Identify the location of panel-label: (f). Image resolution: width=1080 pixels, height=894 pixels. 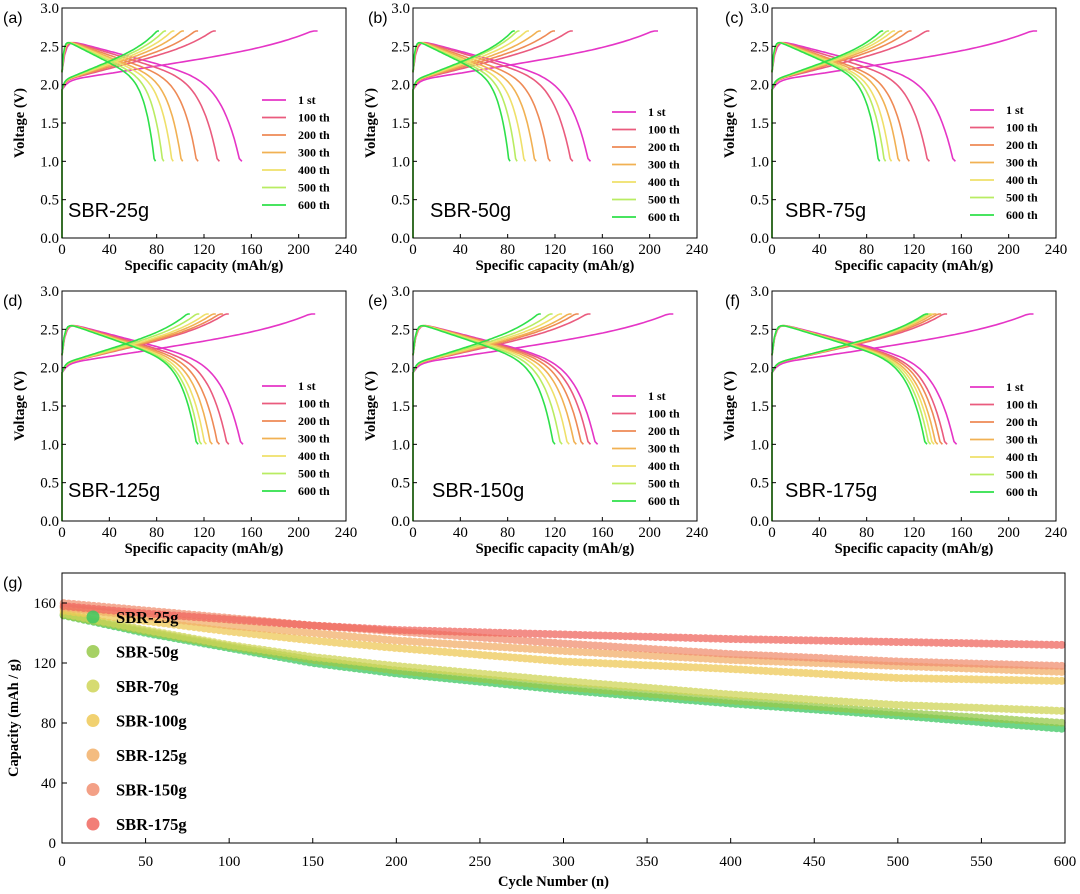
(732, 301).